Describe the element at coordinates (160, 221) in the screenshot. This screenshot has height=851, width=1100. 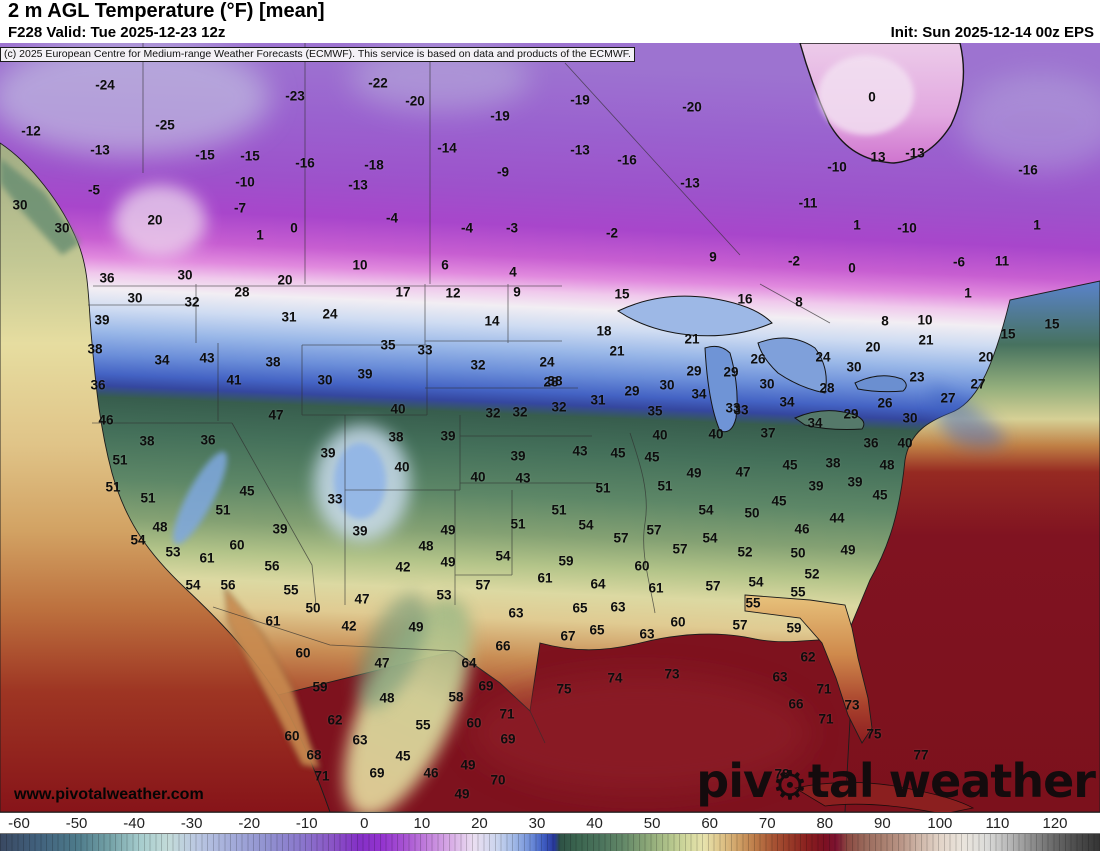
I see `mild-pocket-bc` at that location.